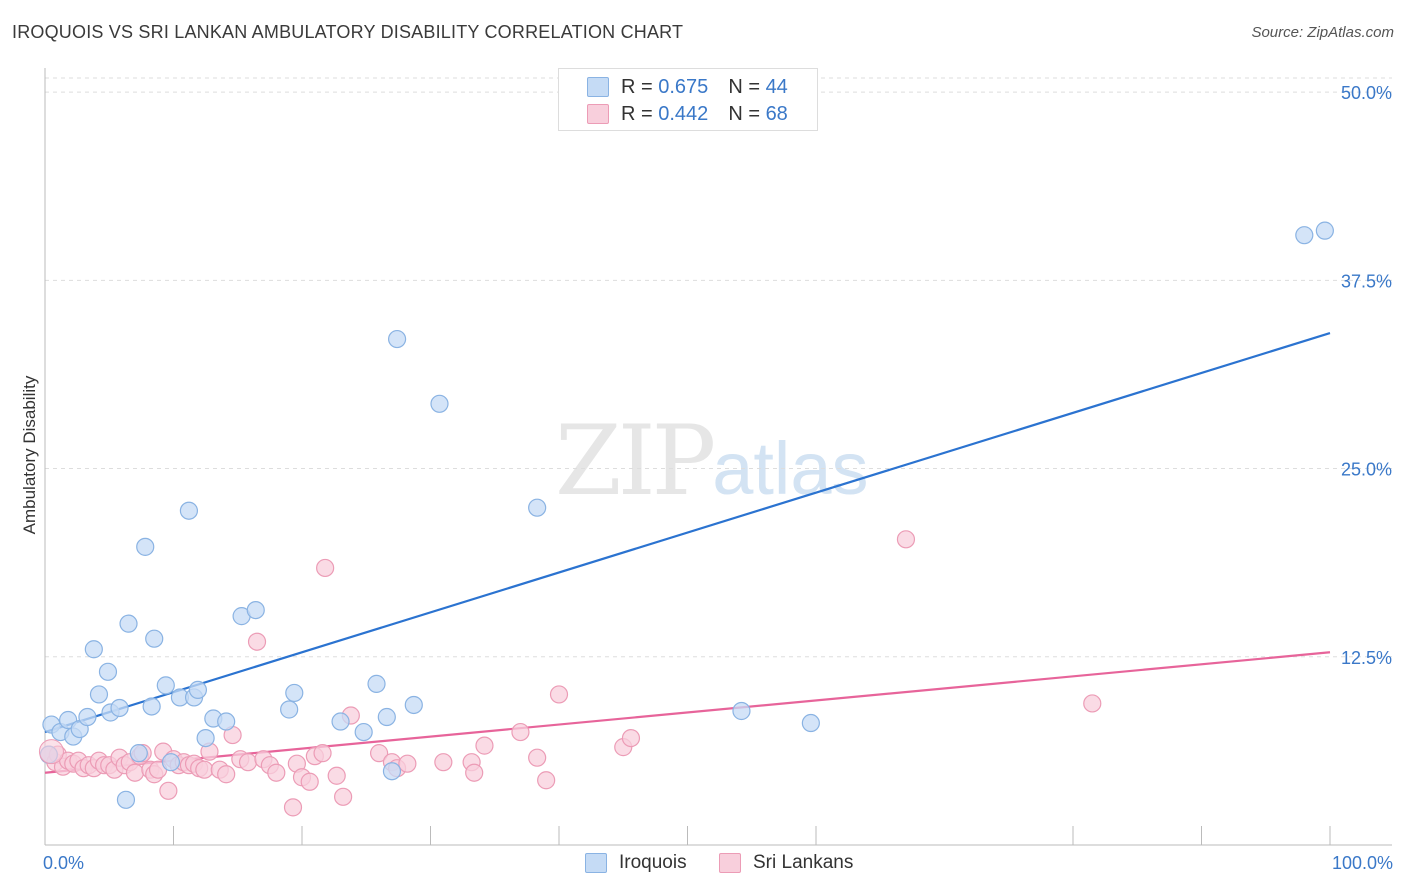 The height and width of the screenshot is (892, 1406). Describe the element at coordinates (1322, 32) in the screenshot. I see `chart-source: Source: ZipAtlas.com` at that location.